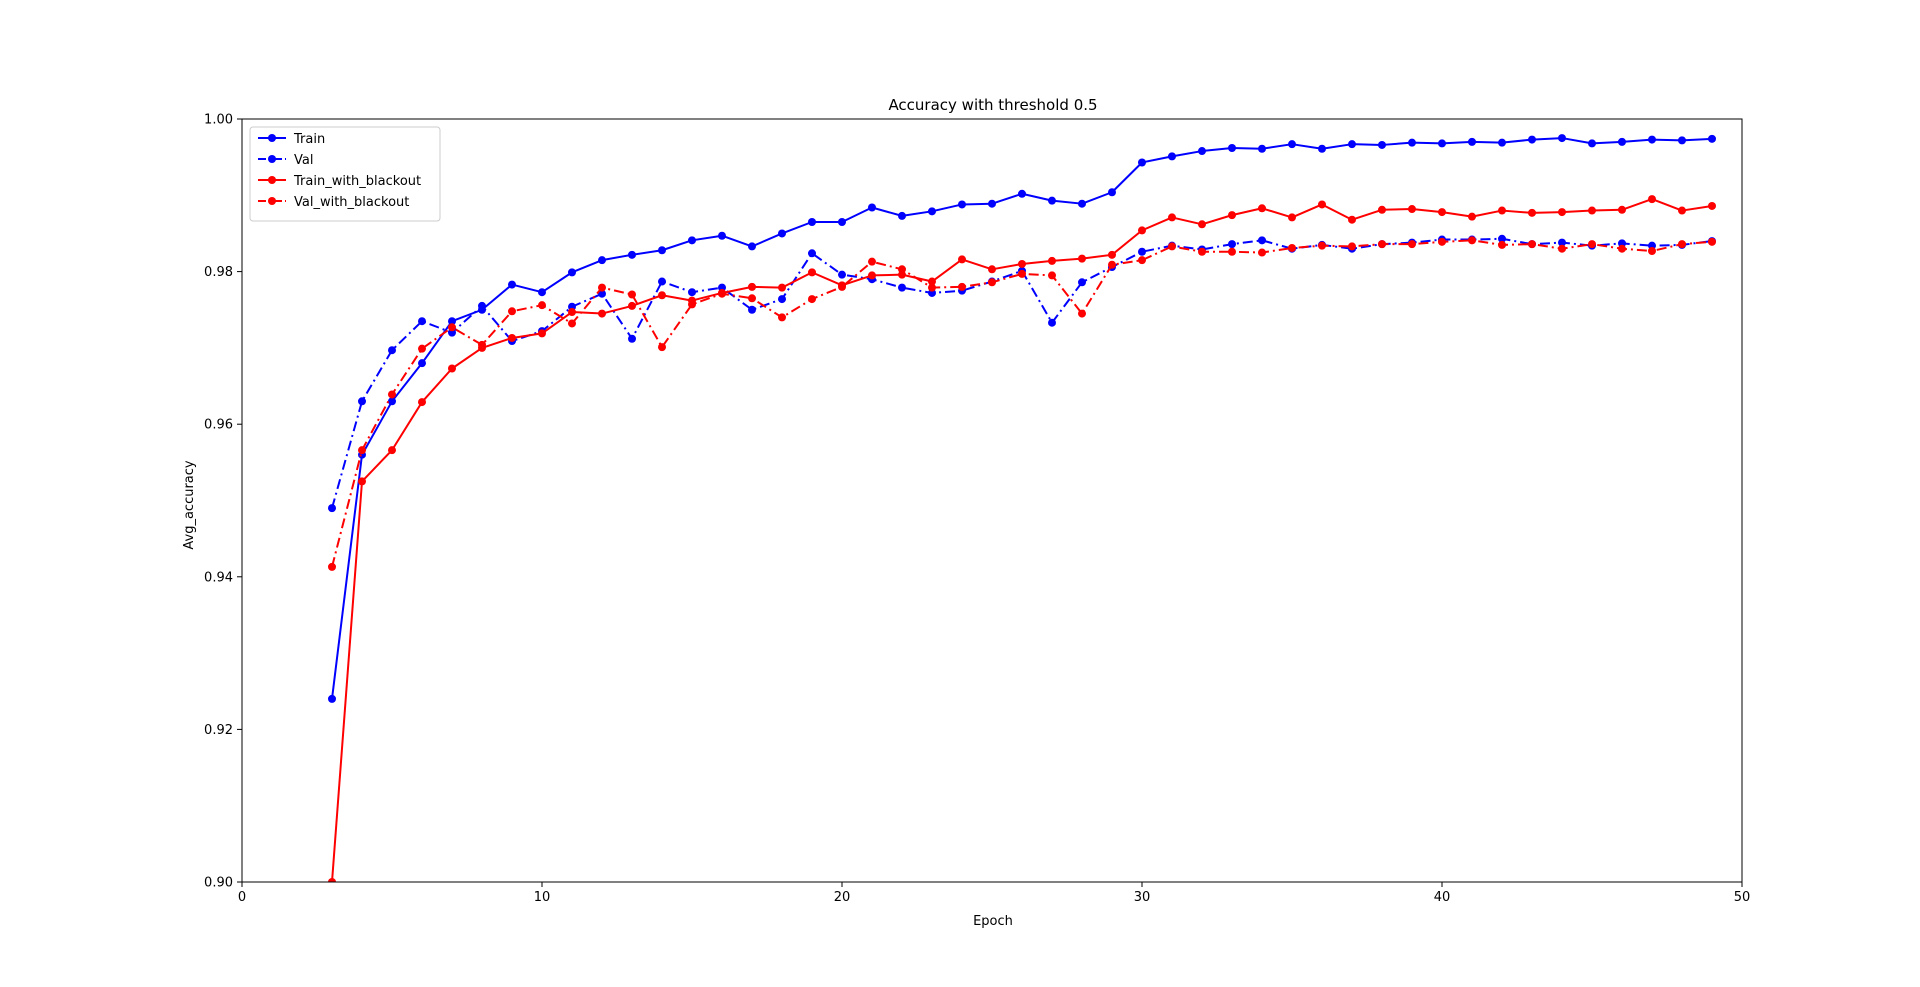  What do you see at coordinates (303, 160) in the screenshot?
I see `legend-label: Val` at bounding box center [303, 160].